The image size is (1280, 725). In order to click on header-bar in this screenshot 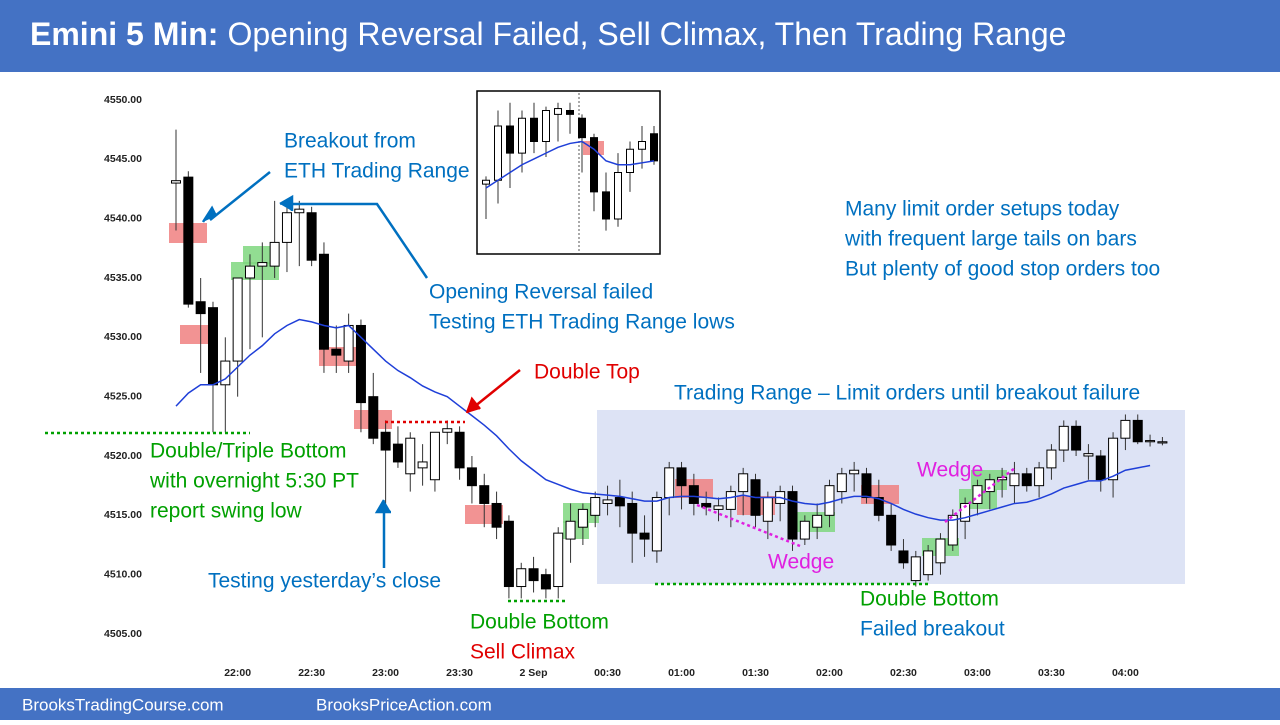, I will do `click(640, 36)`.